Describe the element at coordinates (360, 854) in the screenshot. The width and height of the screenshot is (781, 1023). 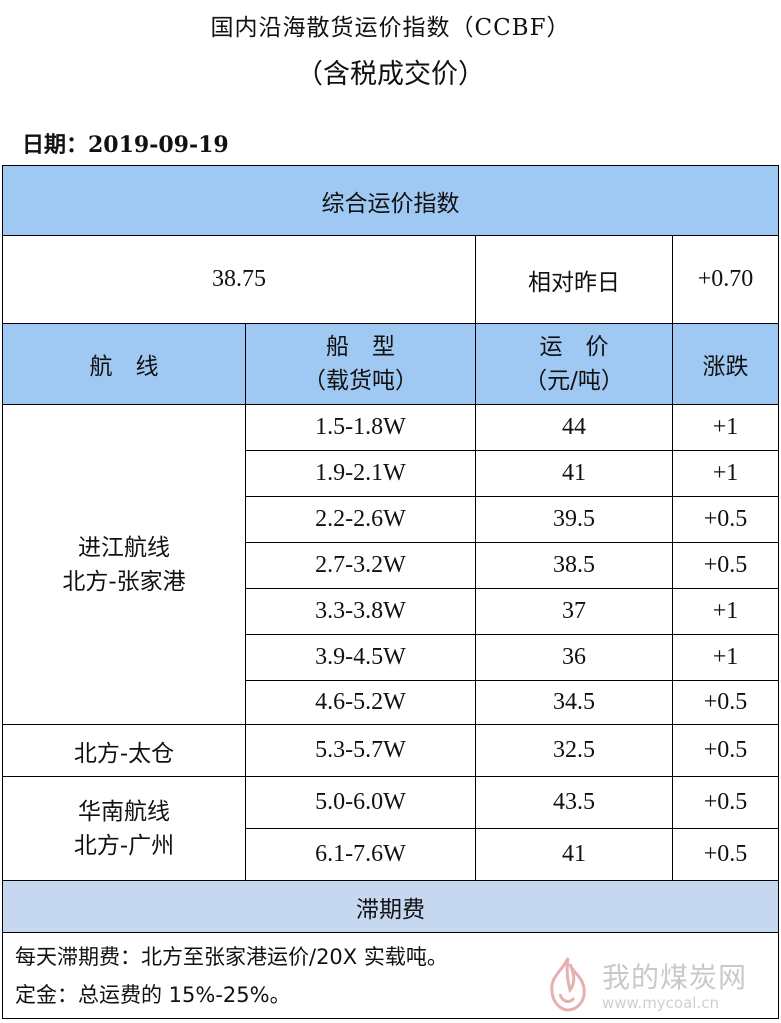
I see `ship-type-cell: 6.1-7.6W` at that location.